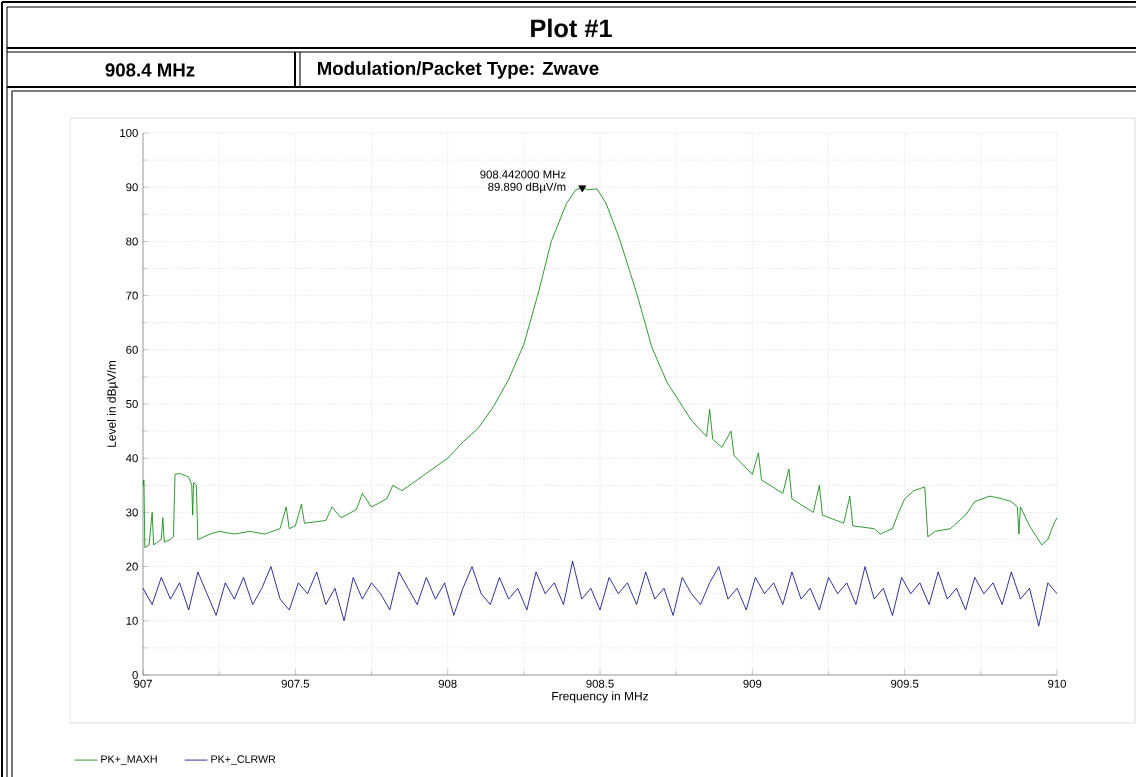 The image size is (1136, 777). Describe the element at coordinates (600, 593) in the screenshot. I see `line-series` at that location.